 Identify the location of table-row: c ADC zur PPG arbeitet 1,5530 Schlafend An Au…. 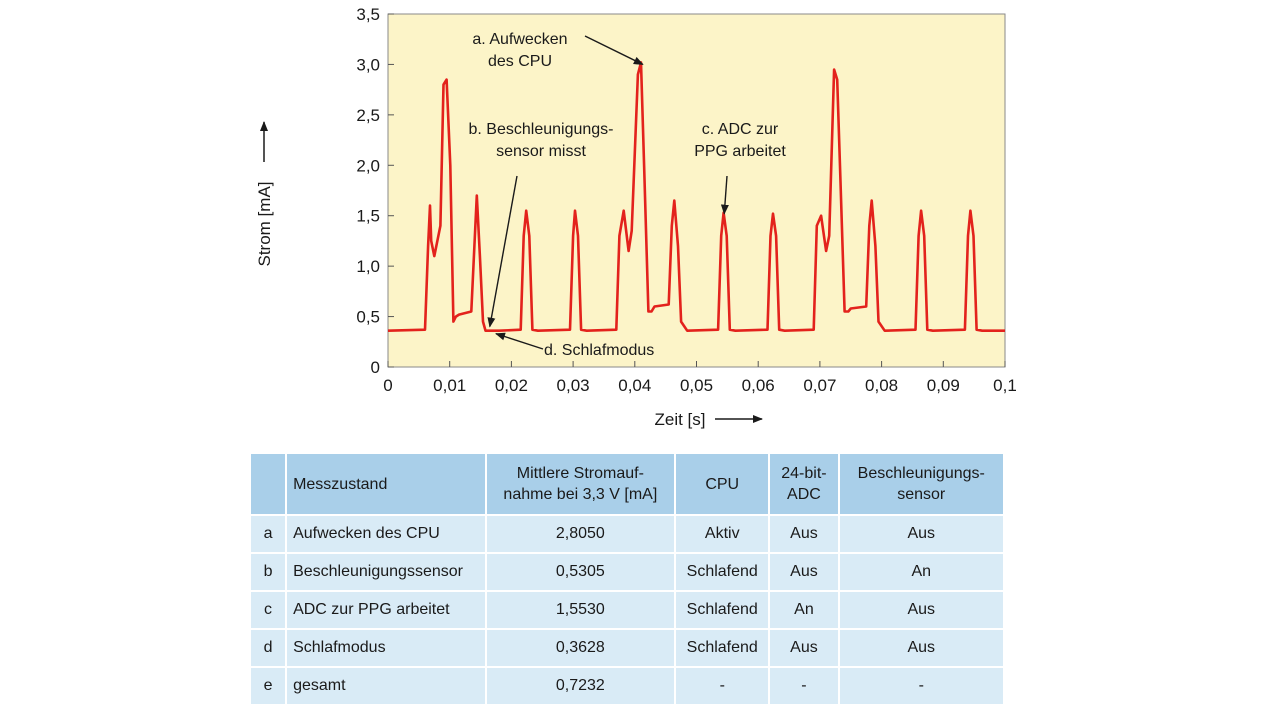
(627, 610).